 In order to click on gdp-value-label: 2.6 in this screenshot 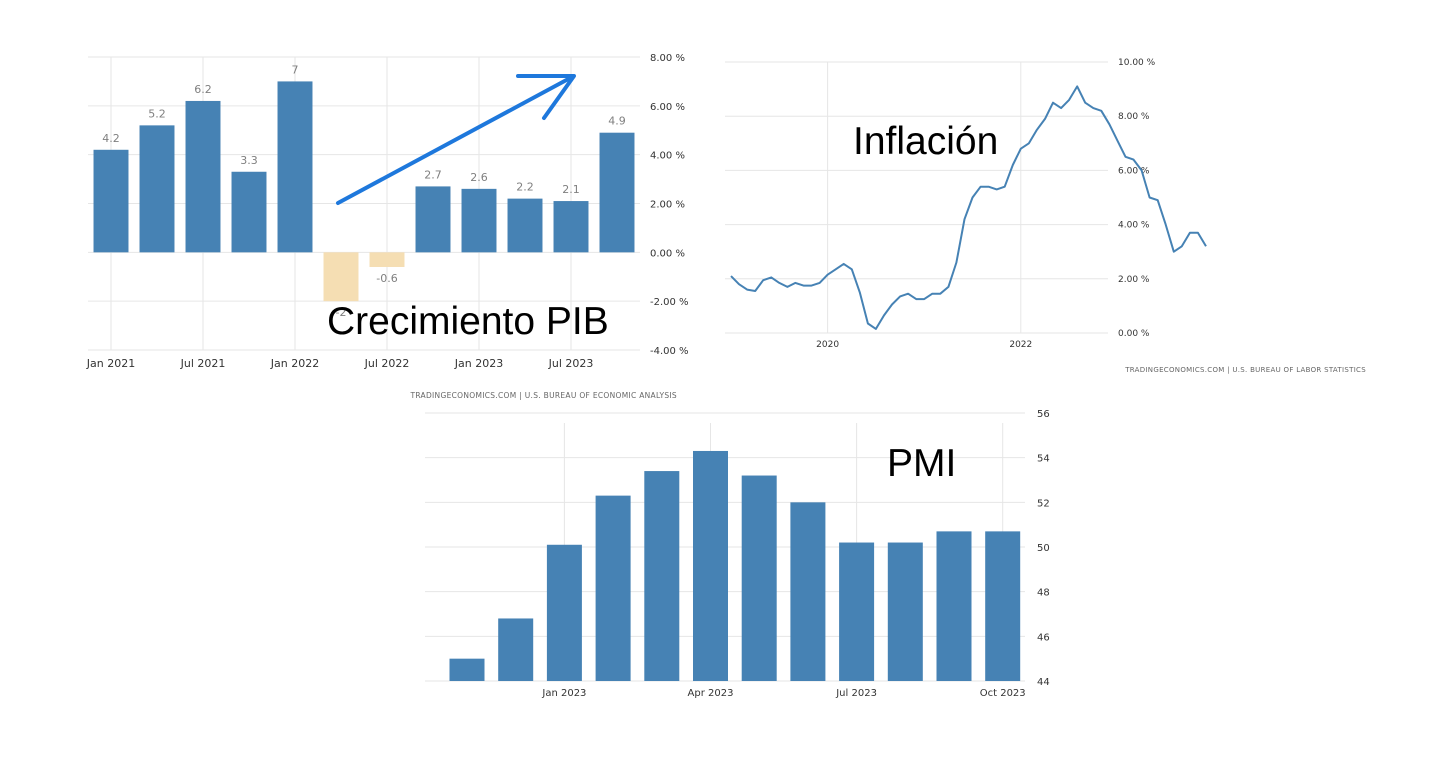, I will do `click(479, 177)`.